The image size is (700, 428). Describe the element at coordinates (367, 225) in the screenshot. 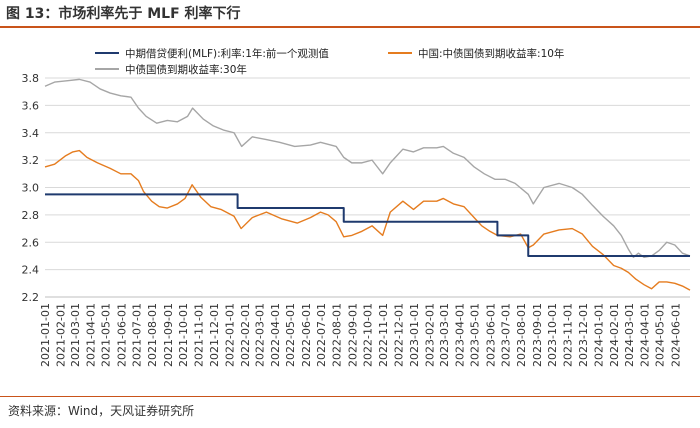

I see `mlf-rate-line` at that location.